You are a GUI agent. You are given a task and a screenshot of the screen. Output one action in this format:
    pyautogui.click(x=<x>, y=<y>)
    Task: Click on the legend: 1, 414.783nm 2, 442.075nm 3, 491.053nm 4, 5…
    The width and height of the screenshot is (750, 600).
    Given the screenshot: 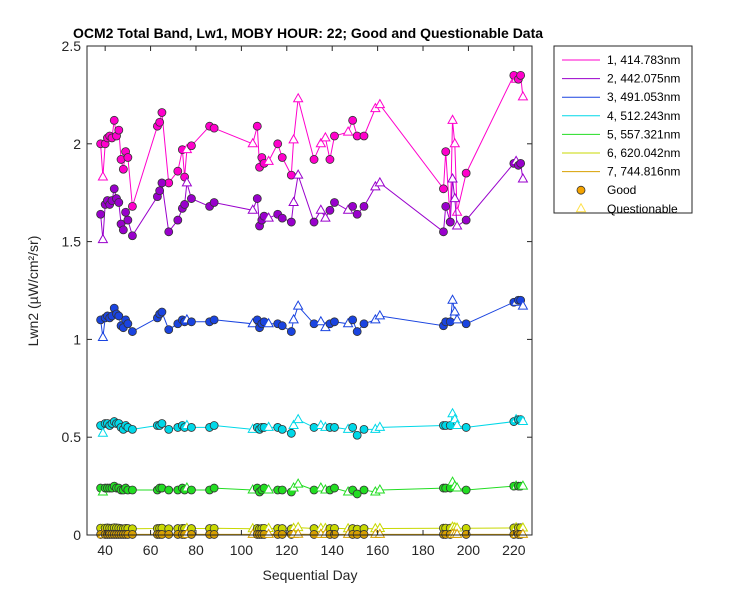 What is the action you would take?
    pyautogui.click(x=623, y=130)
    